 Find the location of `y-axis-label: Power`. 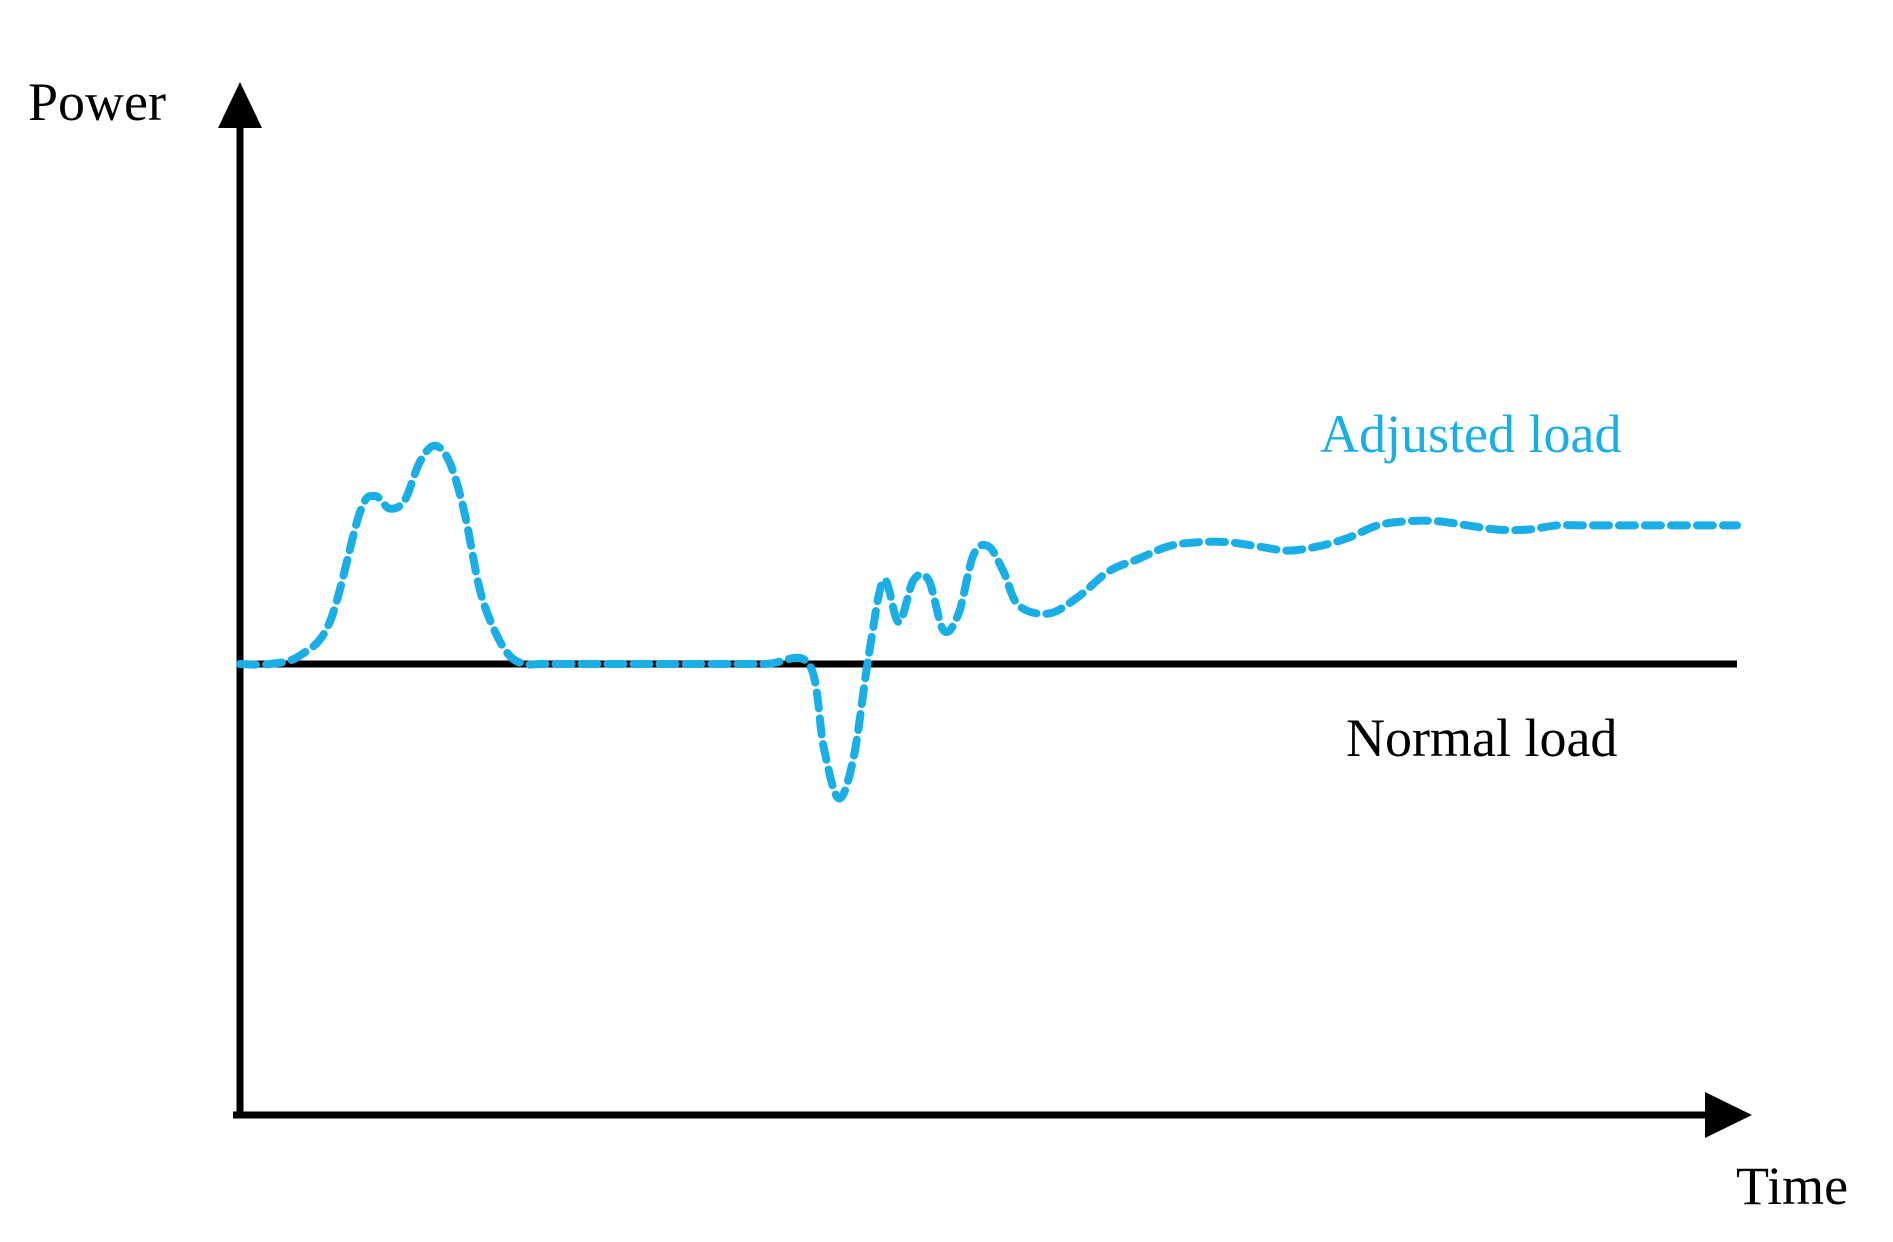

y-axis-label: Power is located at coordinates (97, 102).